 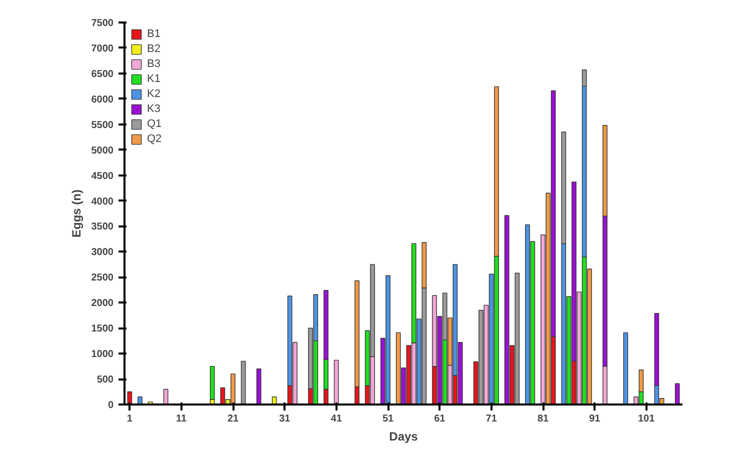 I want to click on x-tick-label: 31, so click(x=285, y=419).